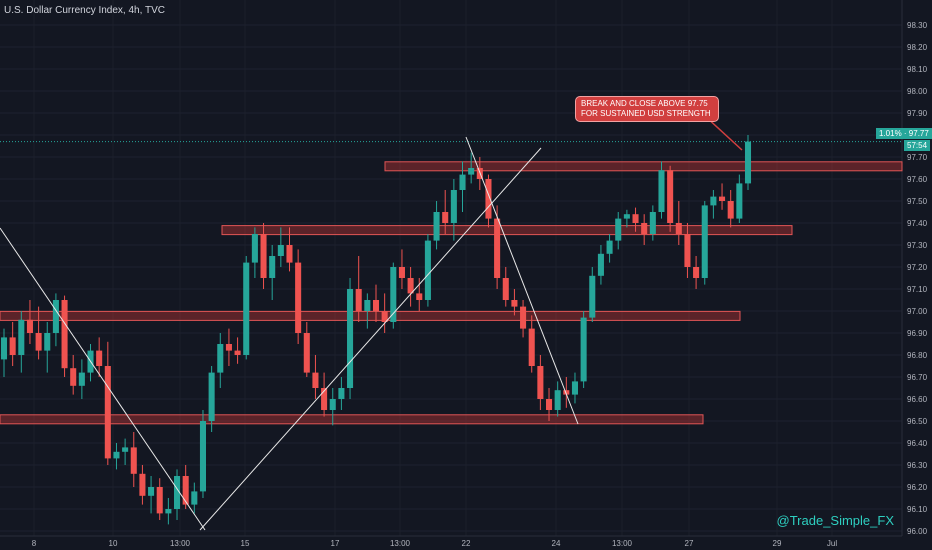 The height and width of the screenshot is (550, 932). What do you see at coordinates (917, 69) in the screenshot?
I see `y-tick-label: 98.10` at bounding box center [917, 69].